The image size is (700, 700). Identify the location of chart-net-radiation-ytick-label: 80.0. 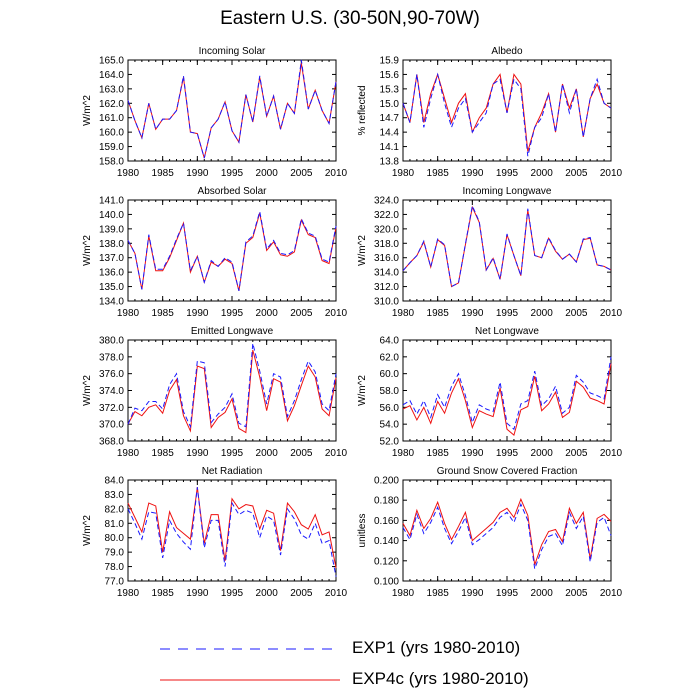
(115, 538).